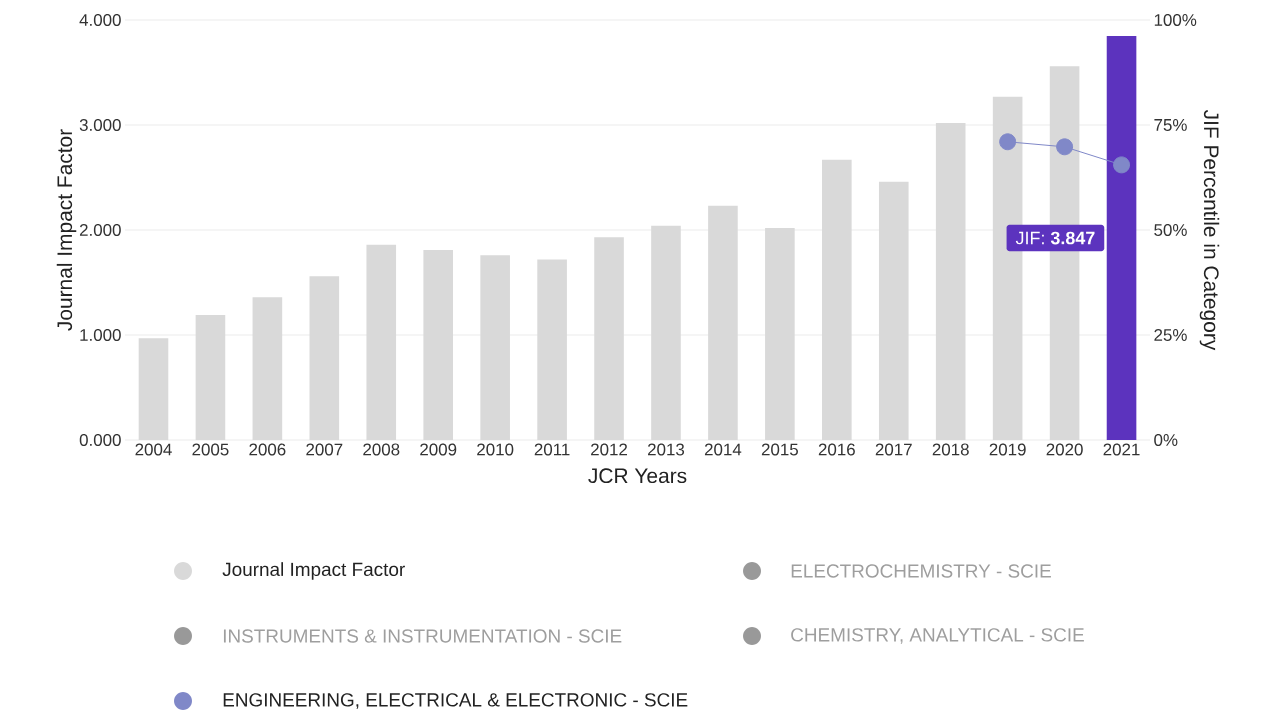  I want to click on y-tick-label: 1.000, so click(100, 334).